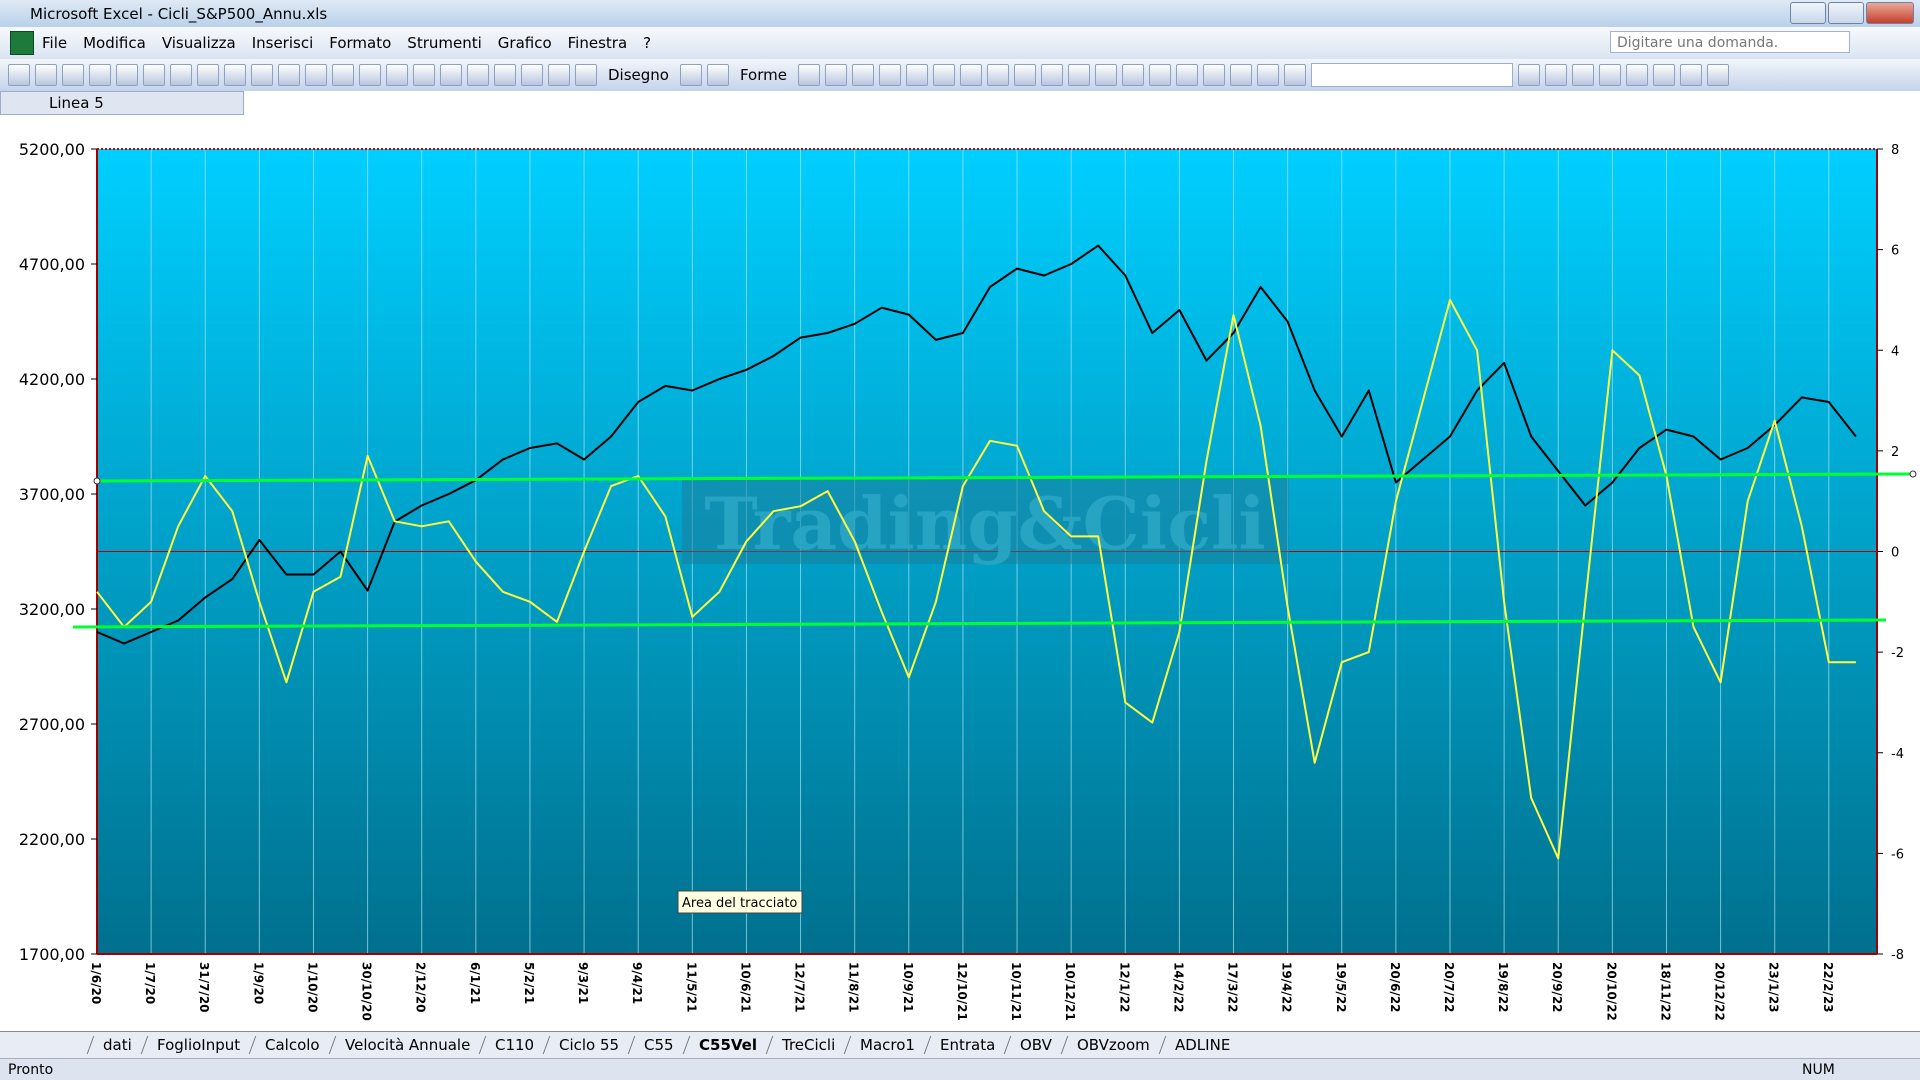  What do you see at coordinates (122, 103) in the screenshot?
I see `name-box: Linea 5` at bounding box center [122, 103].